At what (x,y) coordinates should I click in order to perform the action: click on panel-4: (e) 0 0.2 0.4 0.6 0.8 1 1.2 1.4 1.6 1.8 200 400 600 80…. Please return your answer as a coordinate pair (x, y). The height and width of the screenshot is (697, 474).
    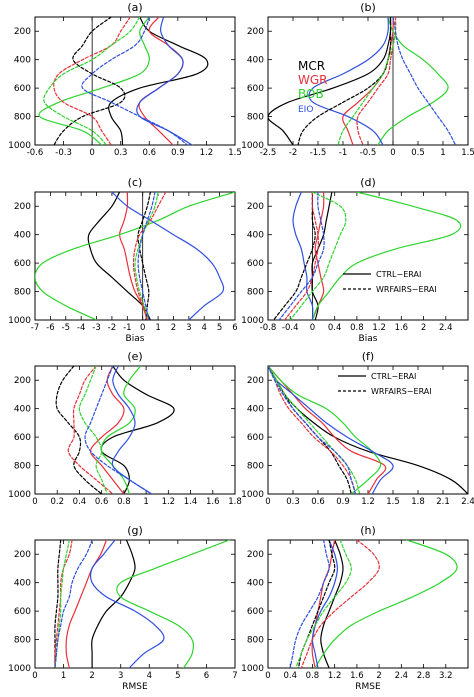
    Looking at the image, I should click on (125, 428).